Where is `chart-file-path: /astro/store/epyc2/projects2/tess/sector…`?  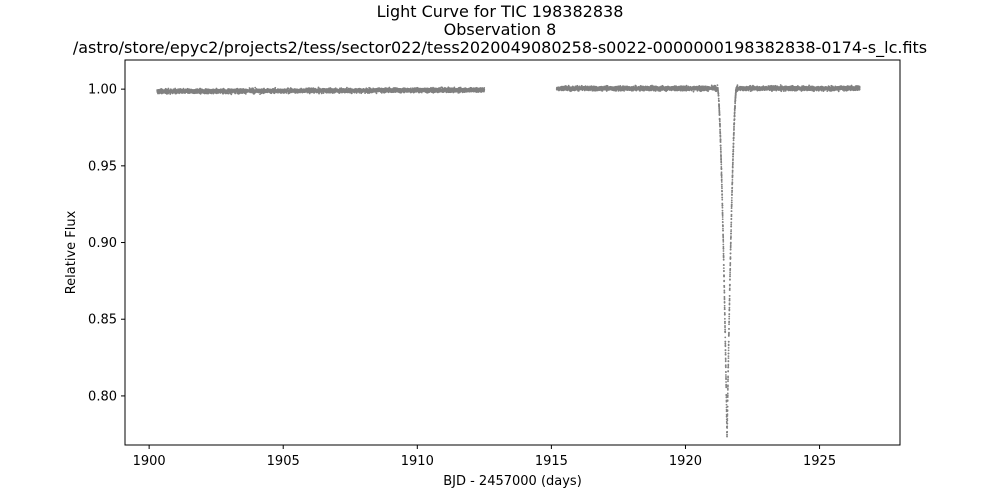
chart-file-path: /astro/store/epyc2/projects2/tess/sector… is located at coordinates (500, 47).